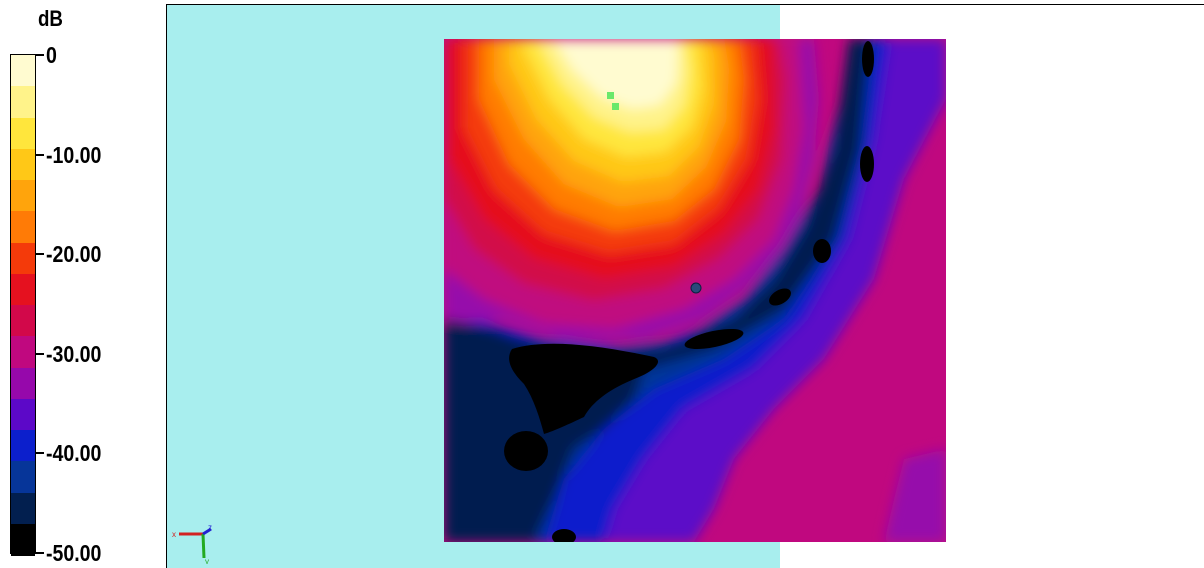  Describe the element at coordinates (51, 55) in the screenshot. I see `colorbar-tick-label: 0` at that location.